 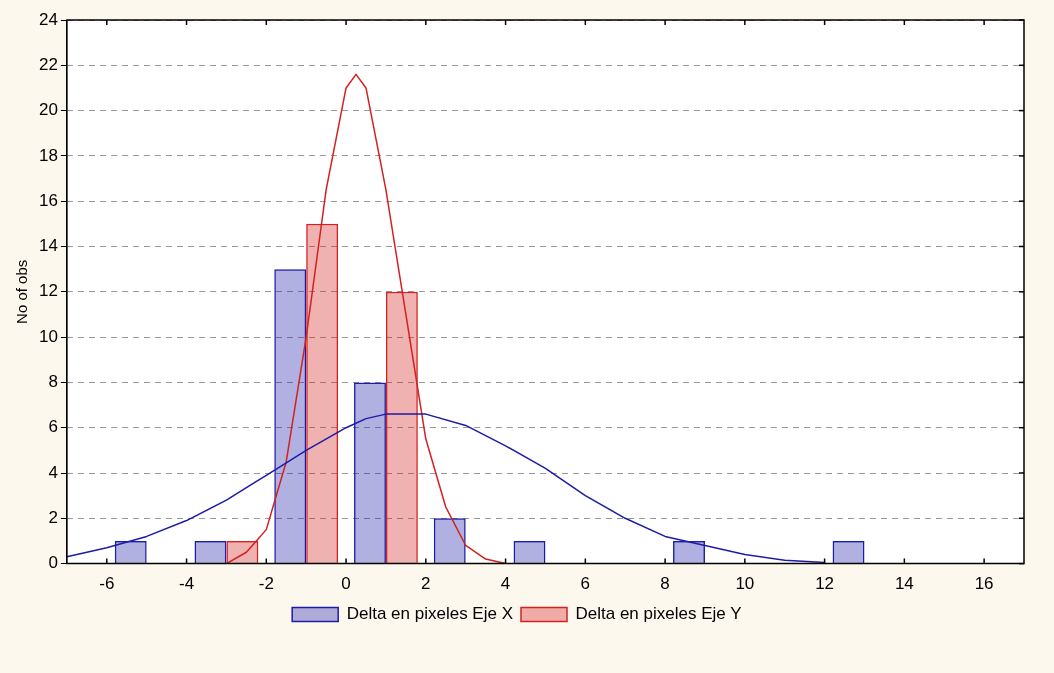 I want to click on x-tick-label: 6, so click(x=585, y=584).